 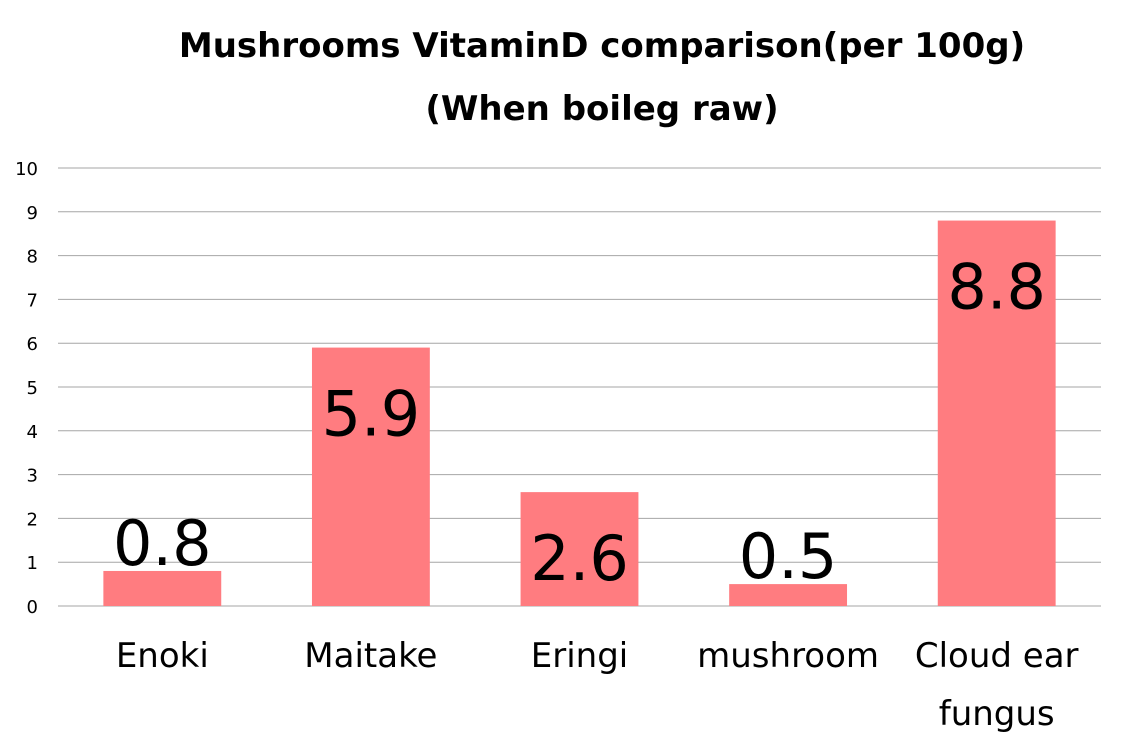 What do you see at coordinates (32, 607) in the screenshot?
I see `y-tick-label: 0` at bounding box center [32, 607].